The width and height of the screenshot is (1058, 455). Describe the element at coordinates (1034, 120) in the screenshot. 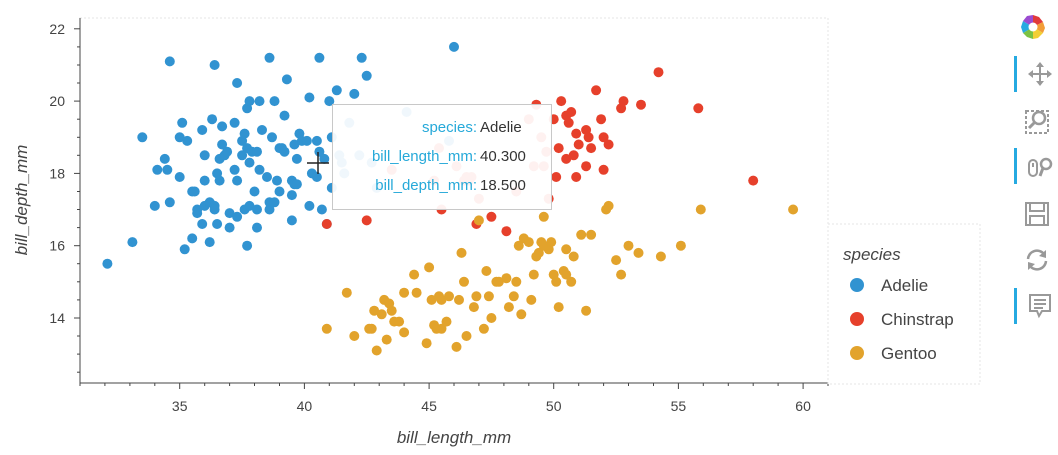

I see `box-zoom-tool-button` at that location.